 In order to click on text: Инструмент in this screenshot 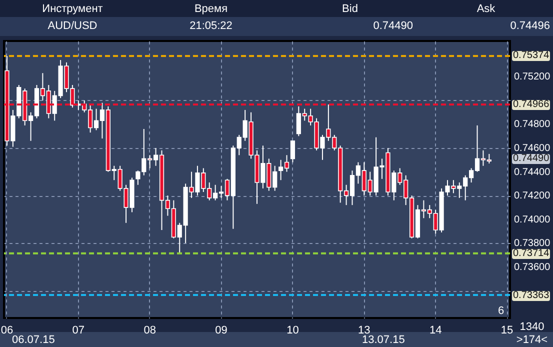, I will do `click(72, 9)`.